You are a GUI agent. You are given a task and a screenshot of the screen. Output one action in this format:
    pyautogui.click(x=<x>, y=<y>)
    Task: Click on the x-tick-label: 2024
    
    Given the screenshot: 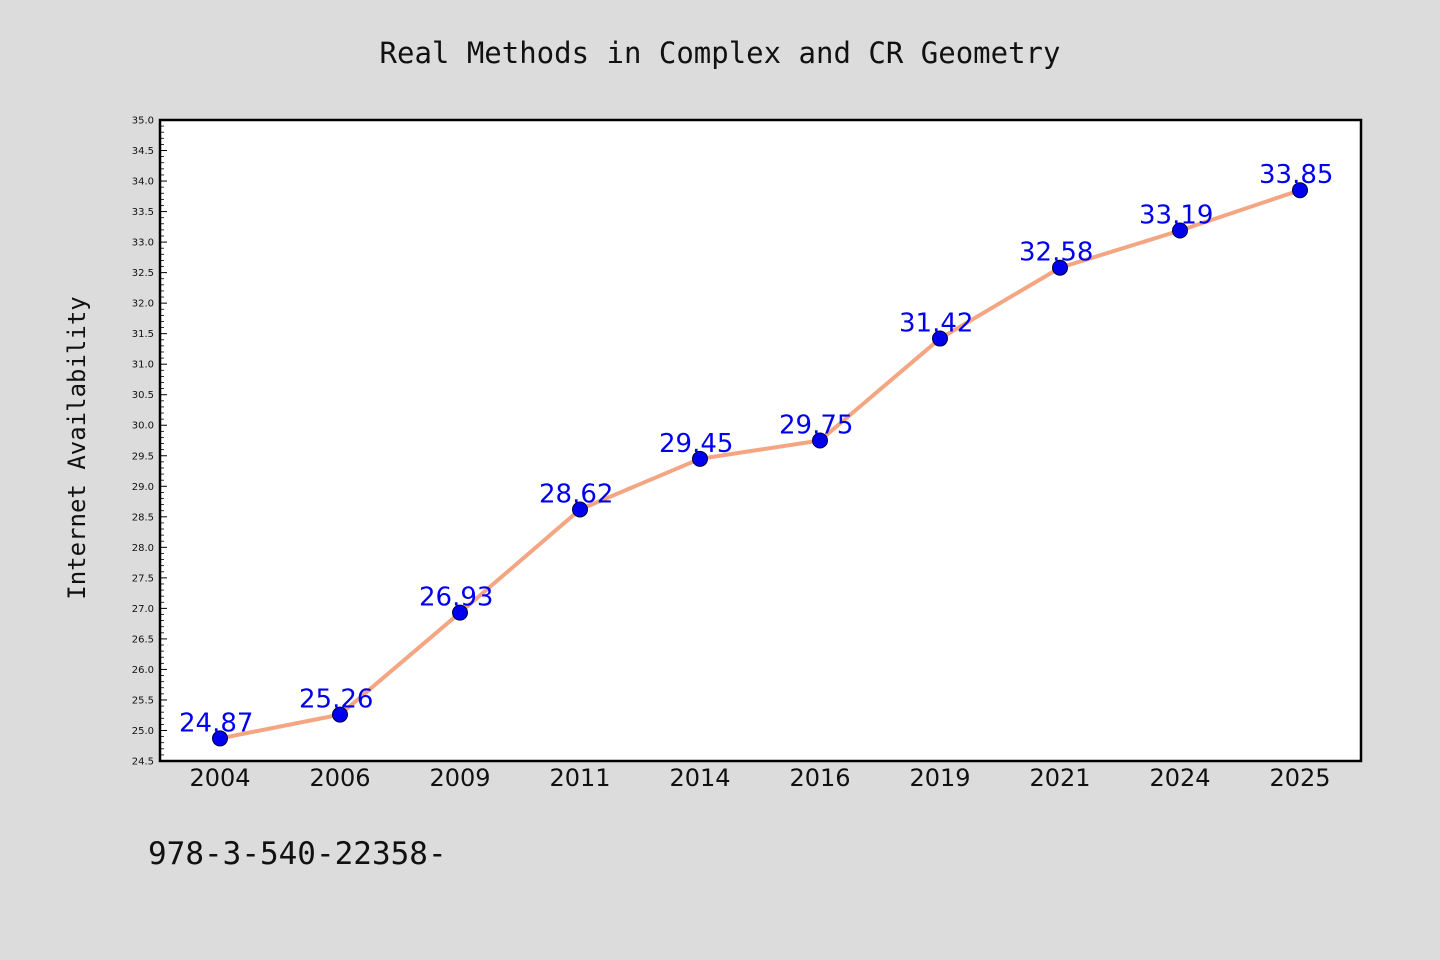 What is the action you would take?
    pyautogui.click(x=1179, y=778)
    